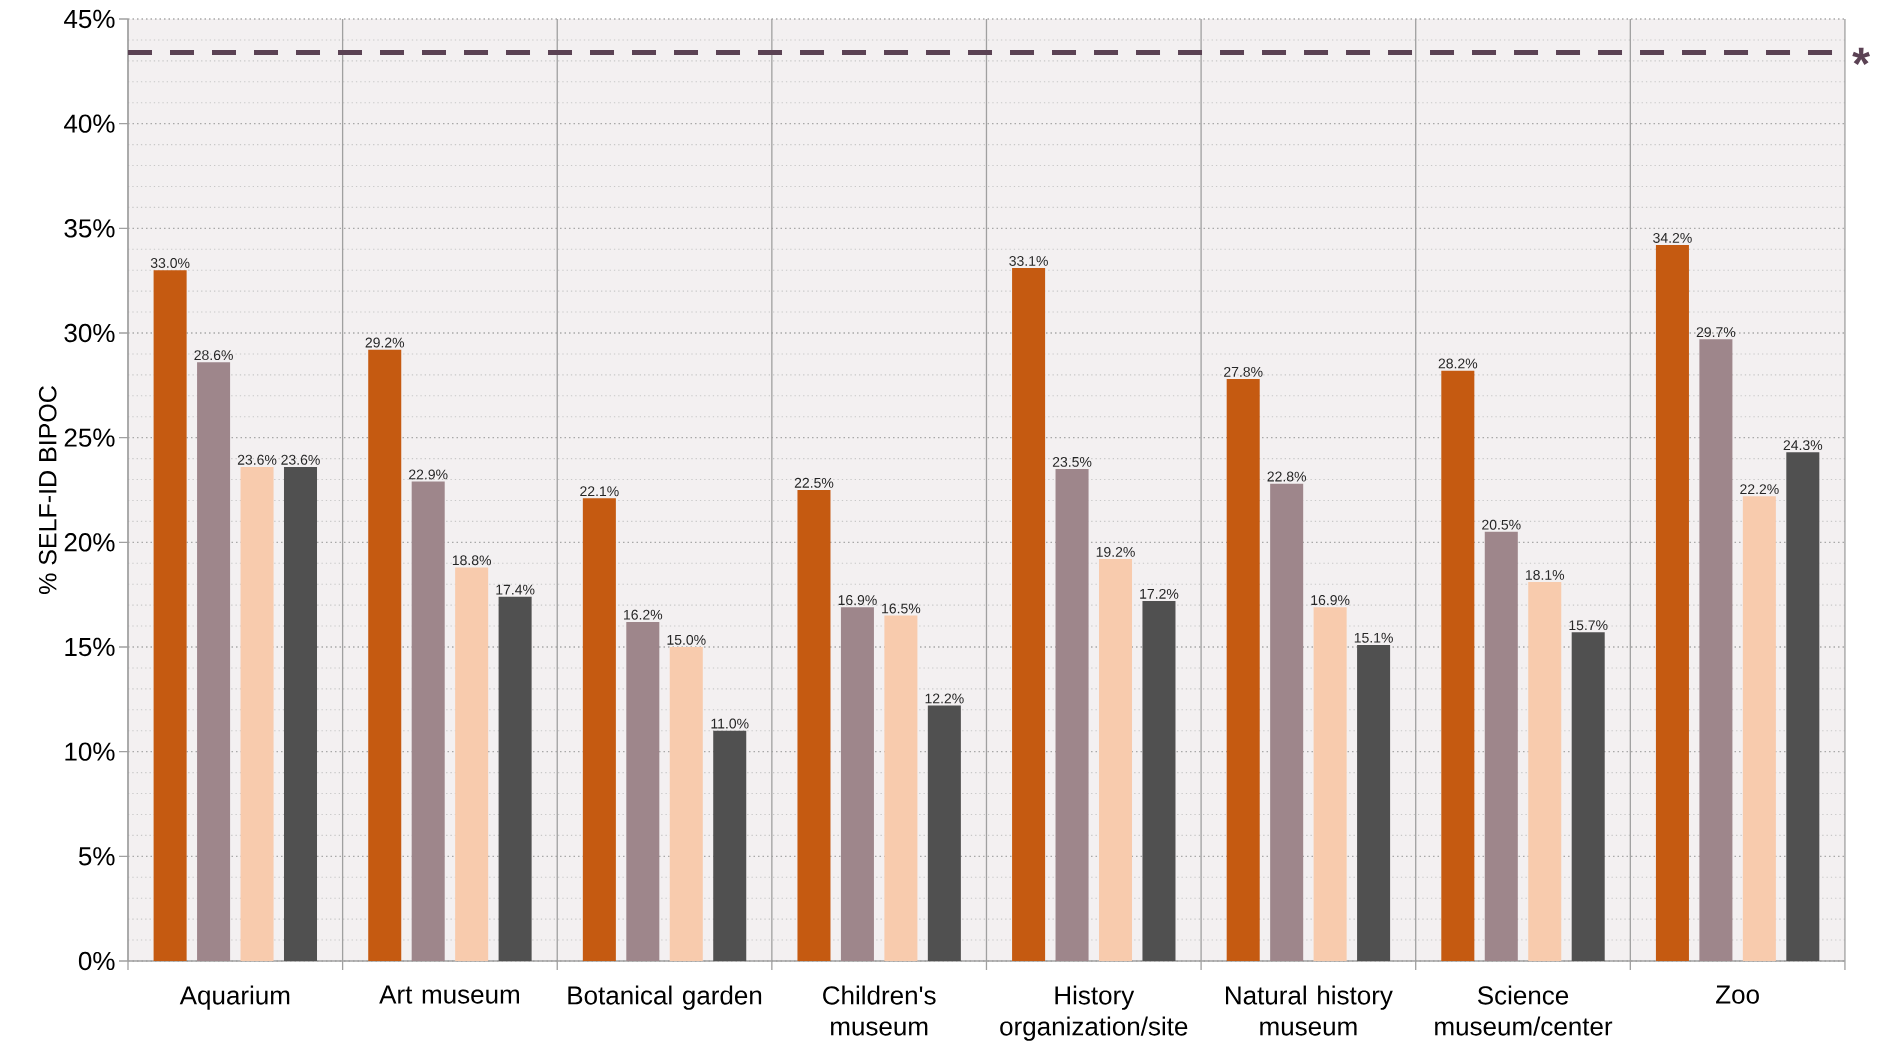 The height and width of the screenshot is (1055, 1881). I want to click on y-tick-label: 30%, so click(89, 333).